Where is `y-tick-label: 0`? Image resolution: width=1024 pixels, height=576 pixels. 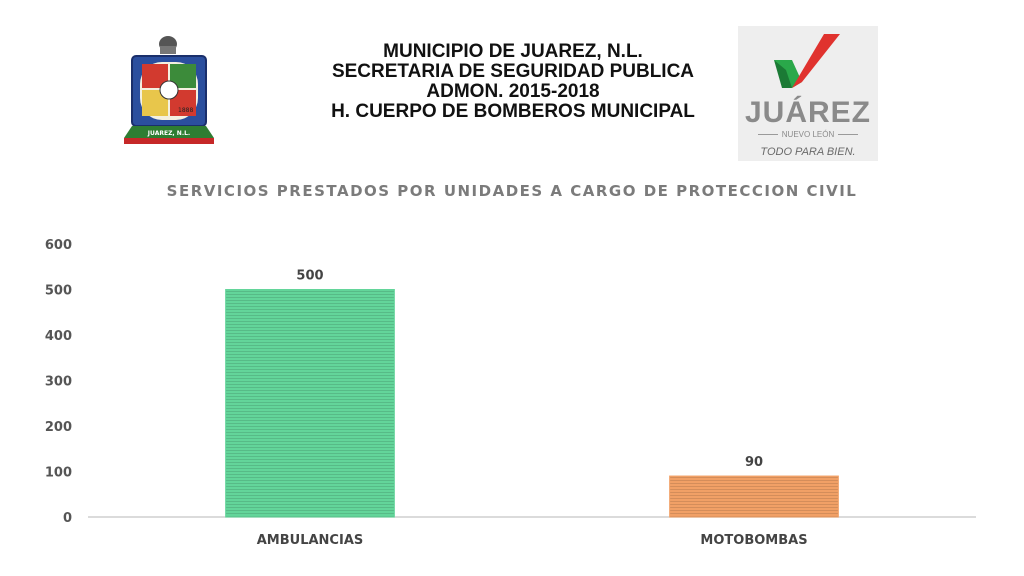 y-tick-label: 0 is located at coordinates (67, 518).